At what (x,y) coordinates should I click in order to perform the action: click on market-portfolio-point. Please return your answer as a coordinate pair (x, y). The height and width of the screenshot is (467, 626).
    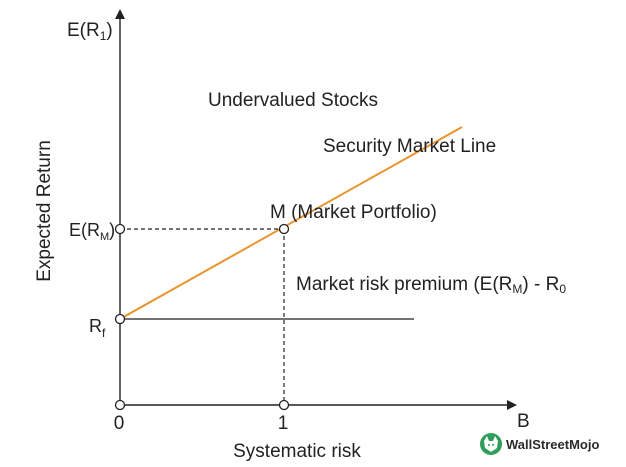
    Looking at the image, I should click on (284, 229).